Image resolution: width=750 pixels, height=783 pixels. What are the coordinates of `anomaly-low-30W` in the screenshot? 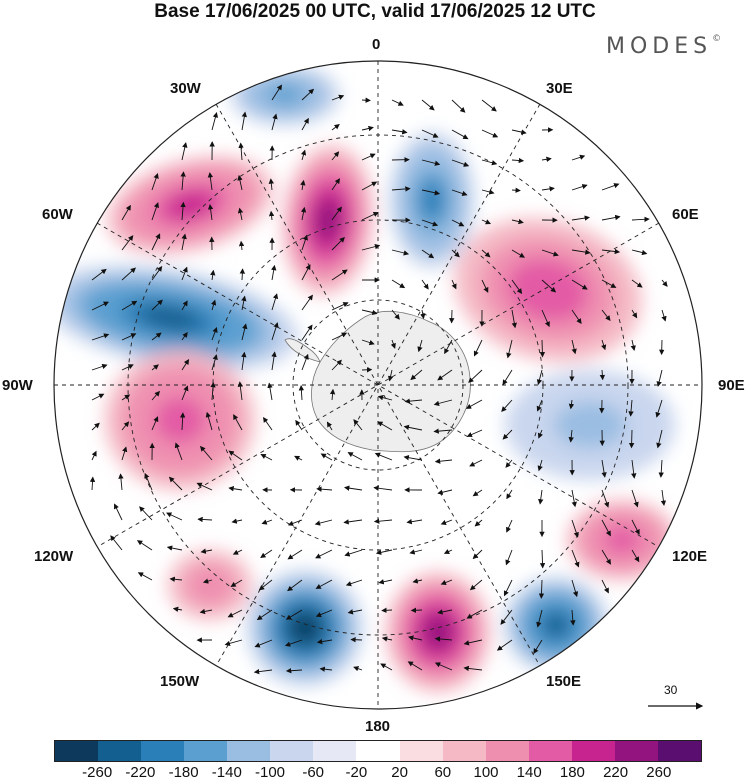 It's located at (285, 95).